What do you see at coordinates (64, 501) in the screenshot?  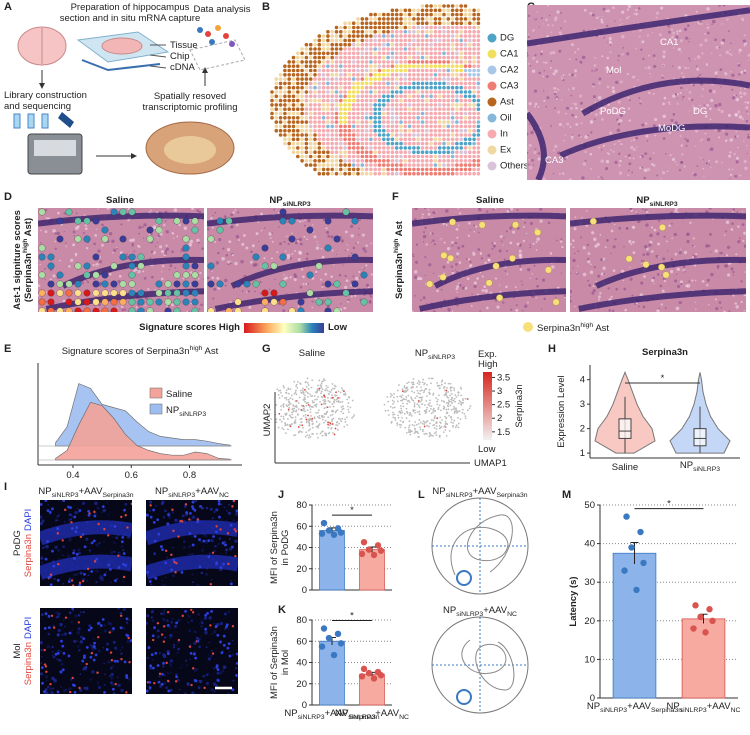 I see `dapi-nucleus` at bounding box center [64, 501].